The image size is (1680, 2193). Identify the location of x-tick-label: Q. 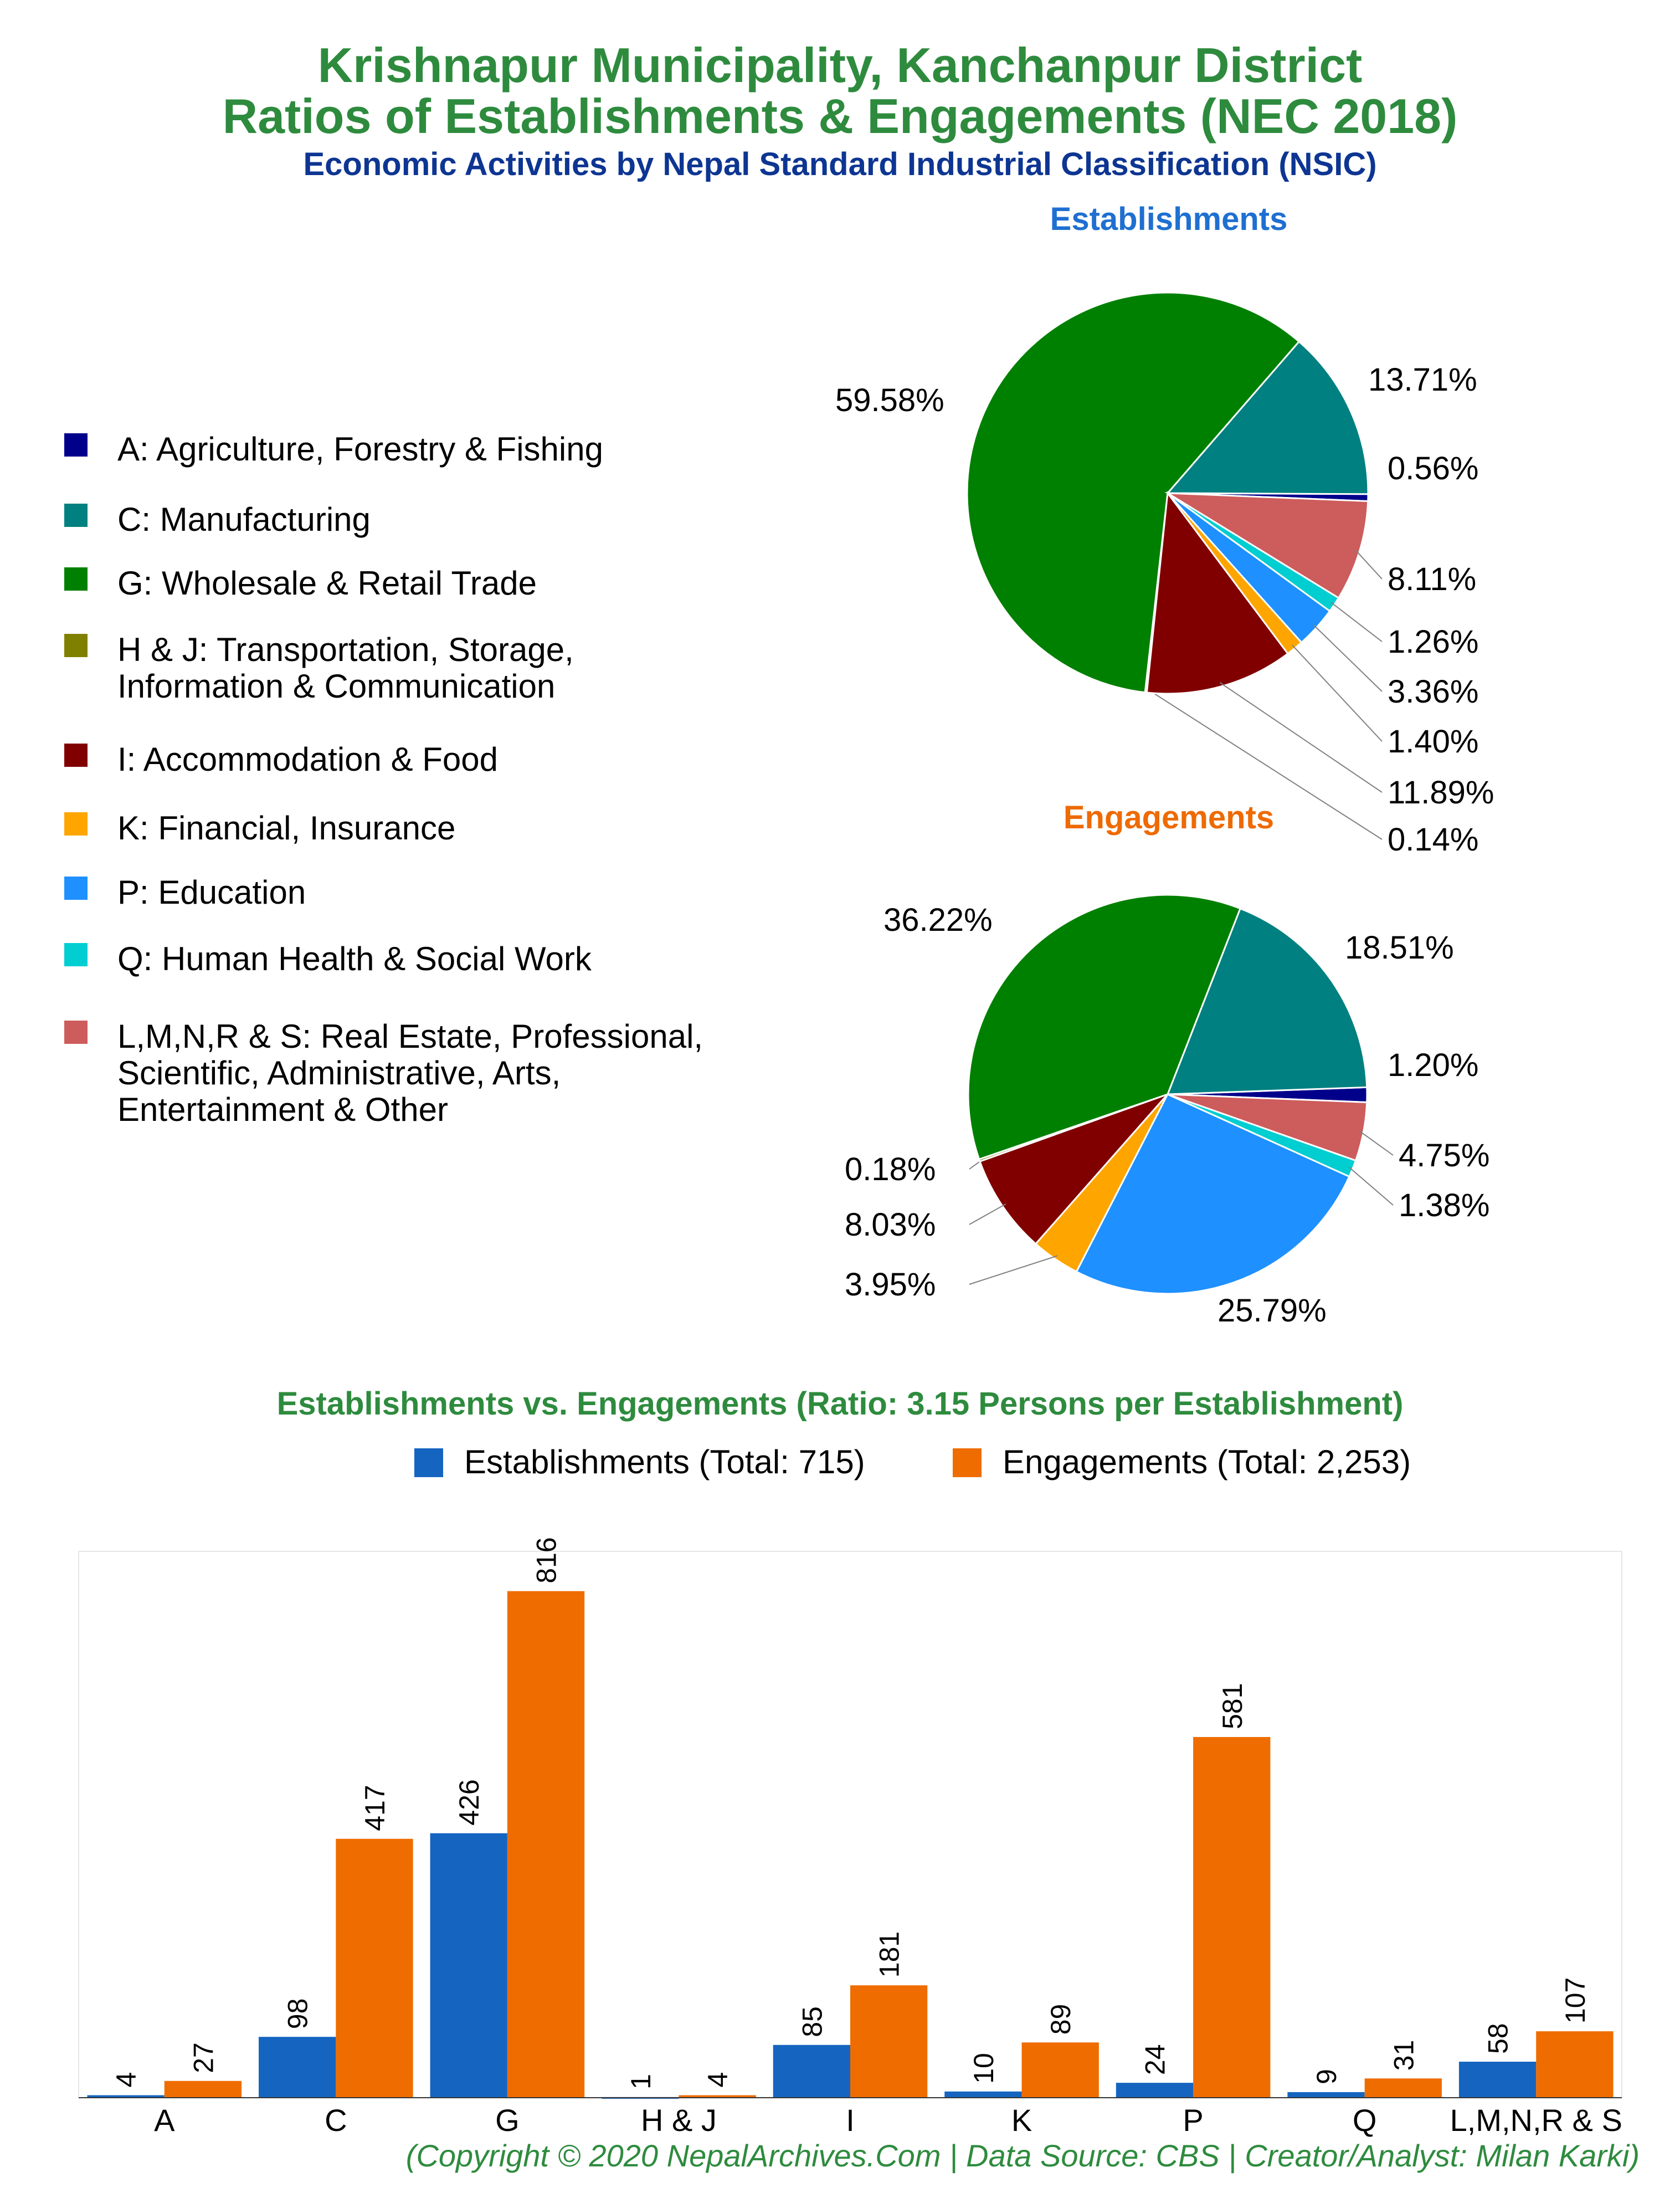
(1365, 2120).